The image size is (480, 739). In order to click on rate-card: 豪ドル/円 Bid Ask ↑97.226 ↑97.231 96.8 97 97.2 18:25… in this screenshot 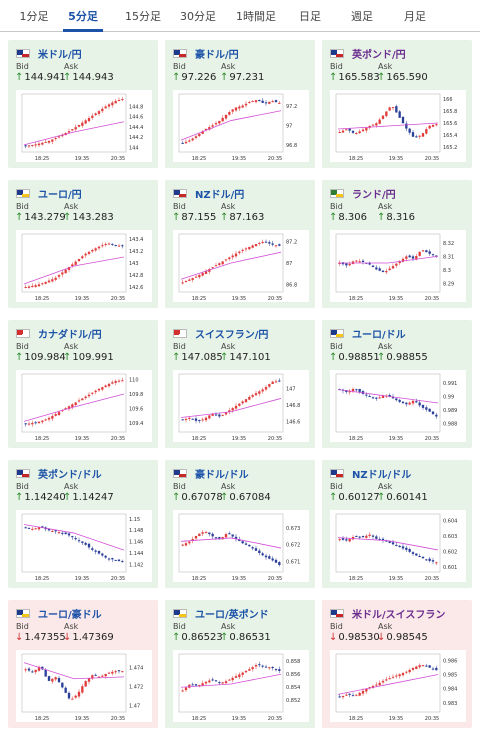, I will do `click(240, 104)`.